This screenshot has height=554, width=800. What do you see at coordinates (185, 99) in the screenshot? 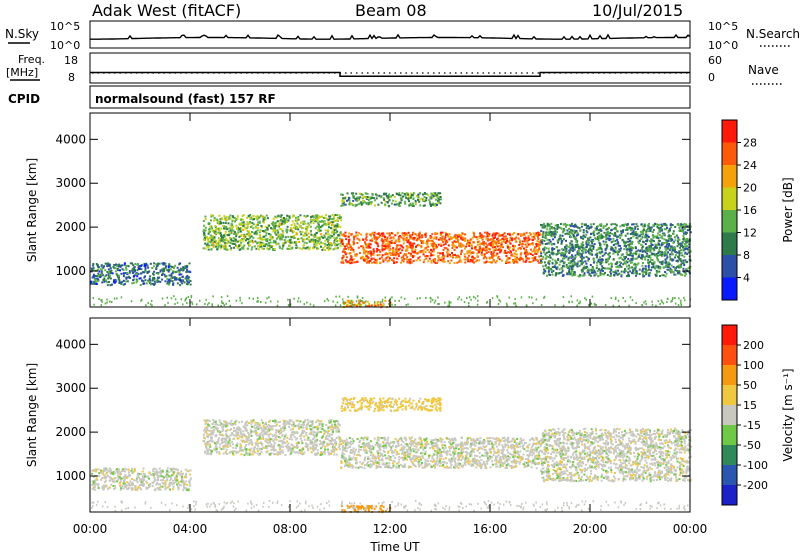
I see `cpid-text: normalsound (fast) 157 RF` at bounding box center [185, 99].